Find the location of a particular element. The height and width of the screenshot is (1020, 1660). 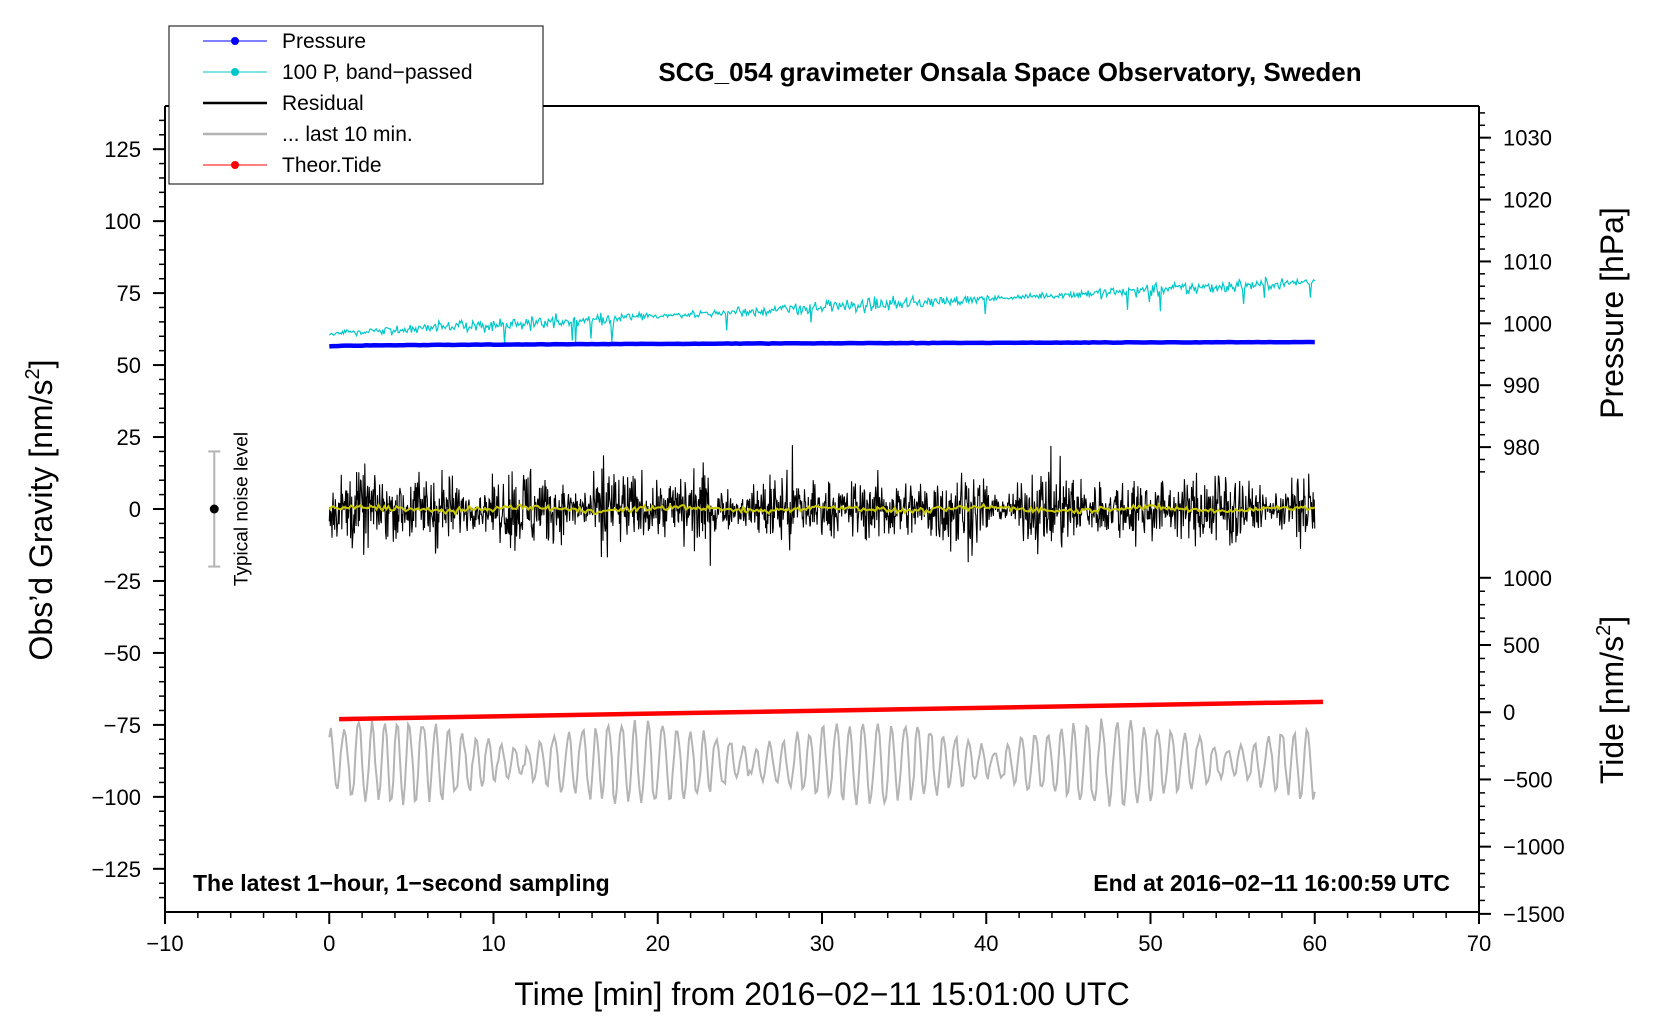

x-axis-title: Time [min] from 2016−02−11 15:01:00 UTC is located at coordinates (821, 994).